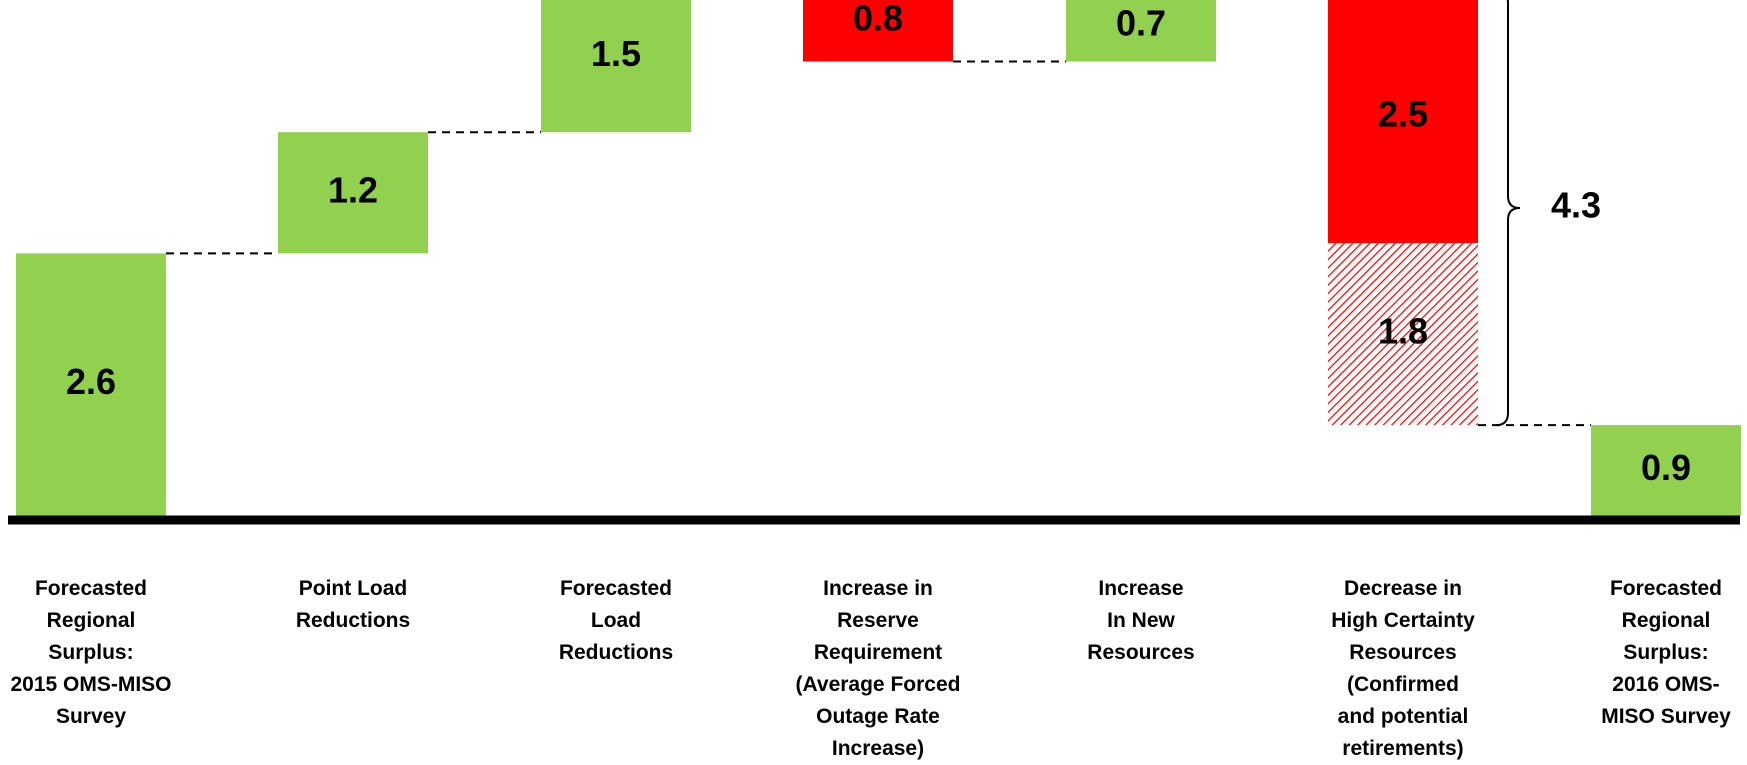  I want to click on bar-value-label: 1.8, so click(1403, 331).